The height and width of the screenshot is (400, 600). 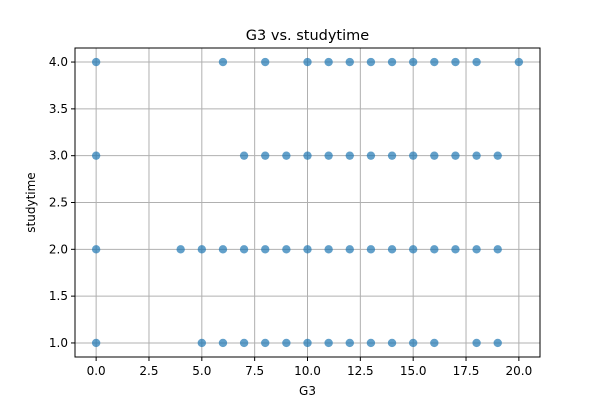 I want to click on y-tick-label: 1.5, so click(x=58, y=296).